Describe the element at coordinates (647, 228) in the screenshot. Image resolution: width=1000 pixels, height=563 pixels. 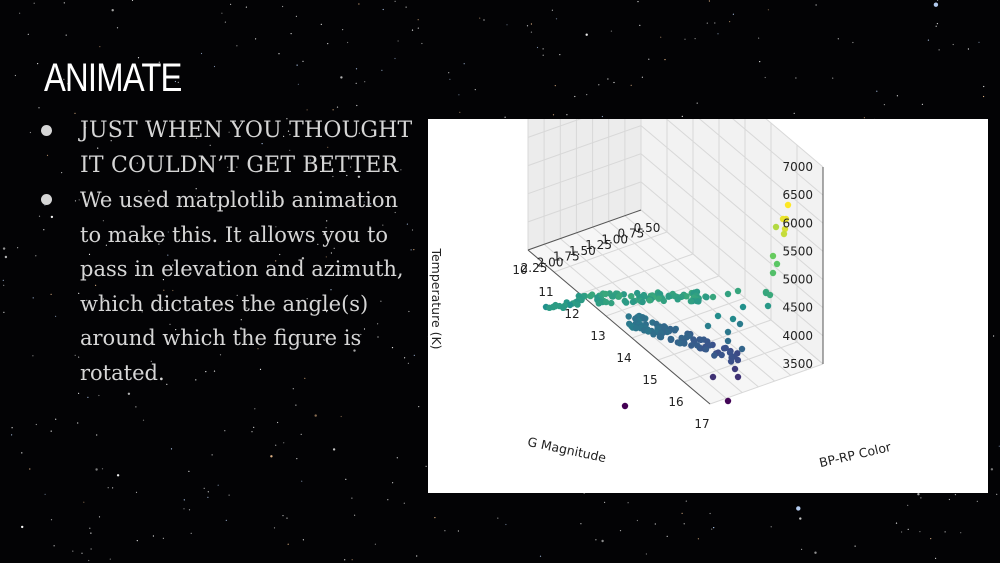
I see `y-tick-label: 0.50` at that location.